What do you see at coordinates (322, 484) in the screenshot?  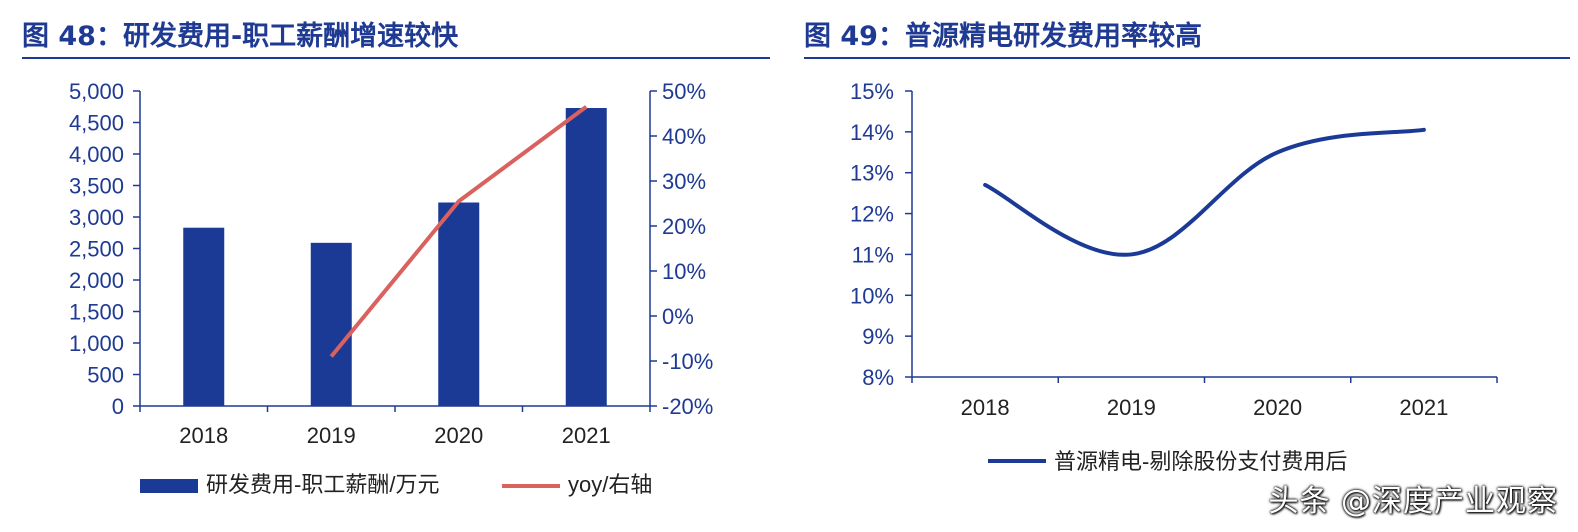 I see `legend-label-bar: 研发费用-职工薪酬/万元` at bounding box center [322, 484].